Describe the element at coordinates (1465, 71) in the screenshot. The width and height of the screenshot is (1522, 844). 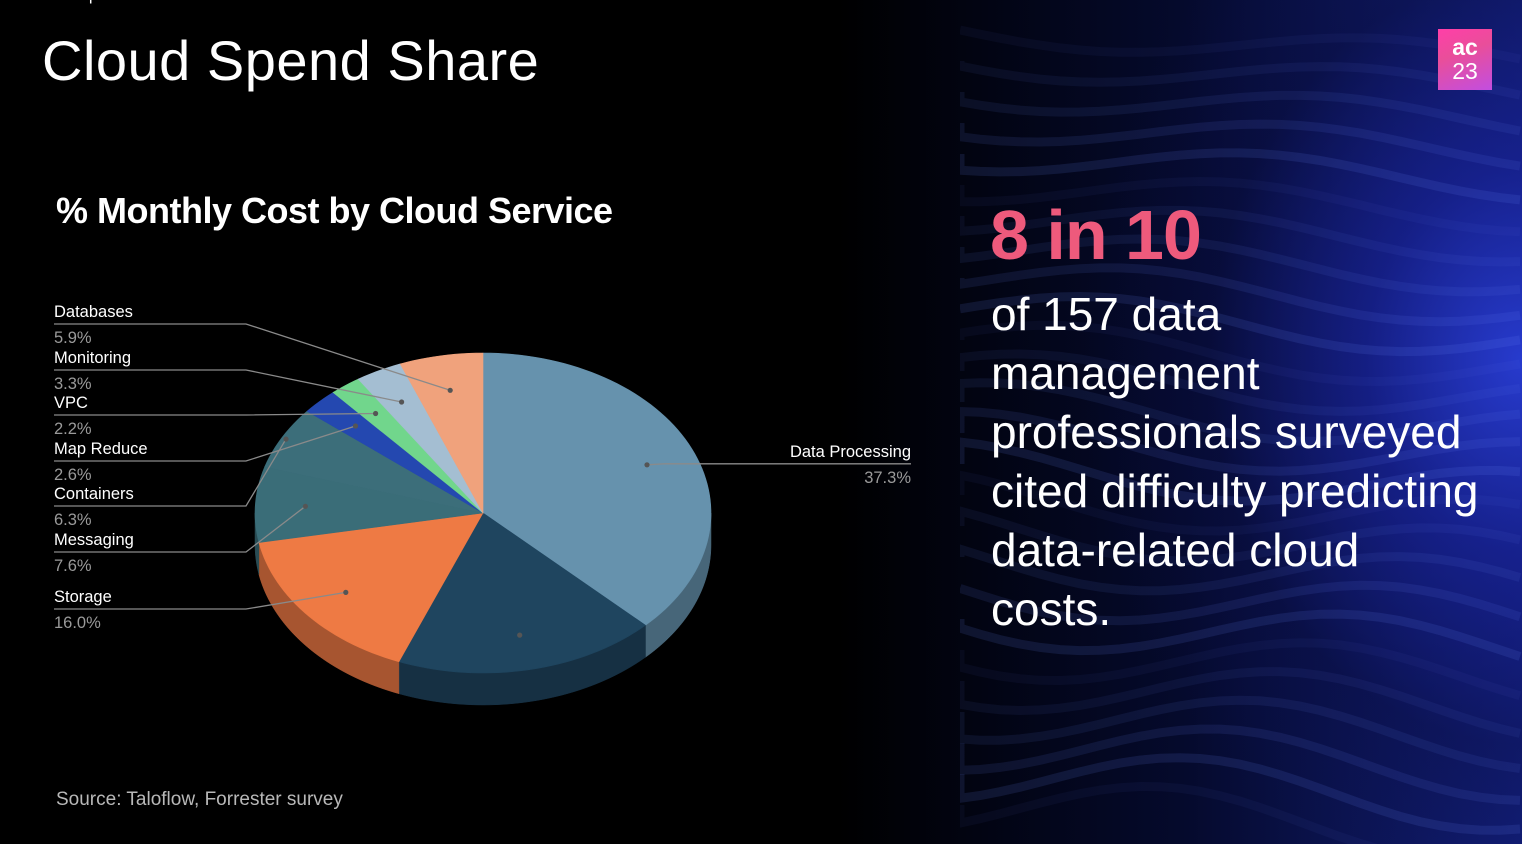
I see `logo-bottom-text: 23` at that location.